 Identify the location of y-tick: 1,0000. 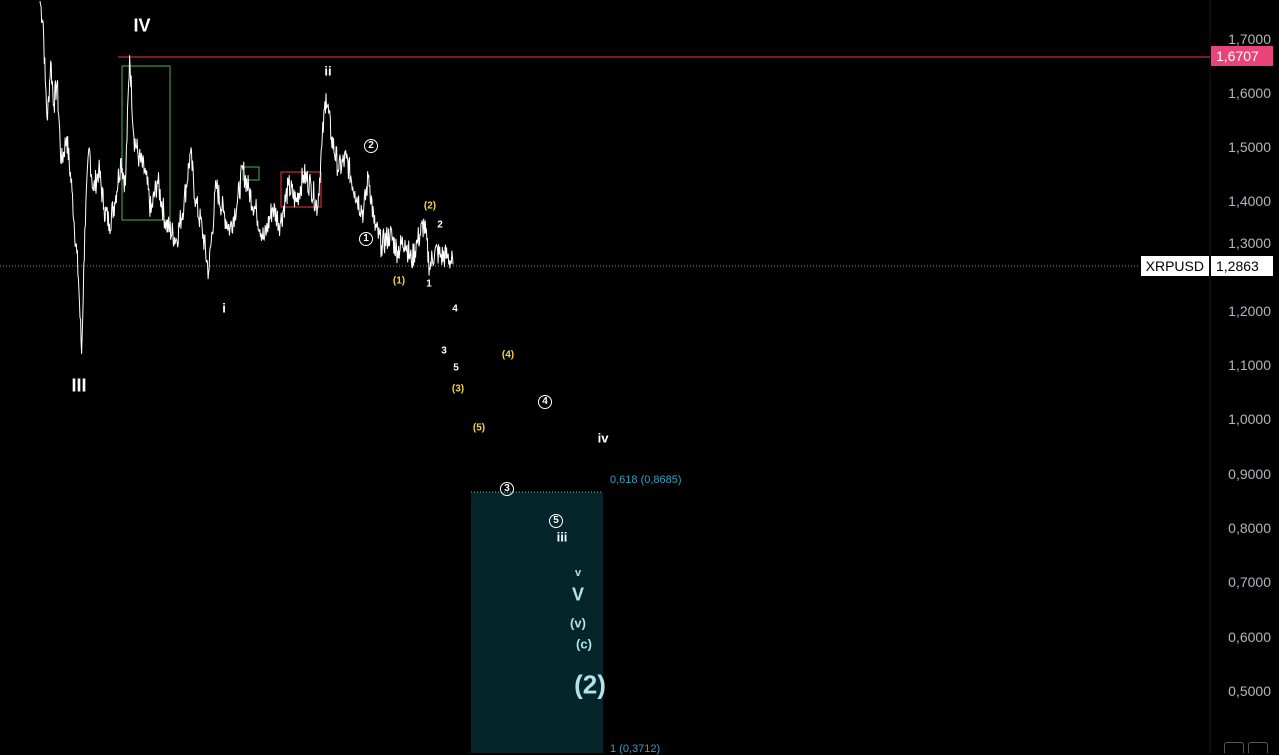
(1249, 419).